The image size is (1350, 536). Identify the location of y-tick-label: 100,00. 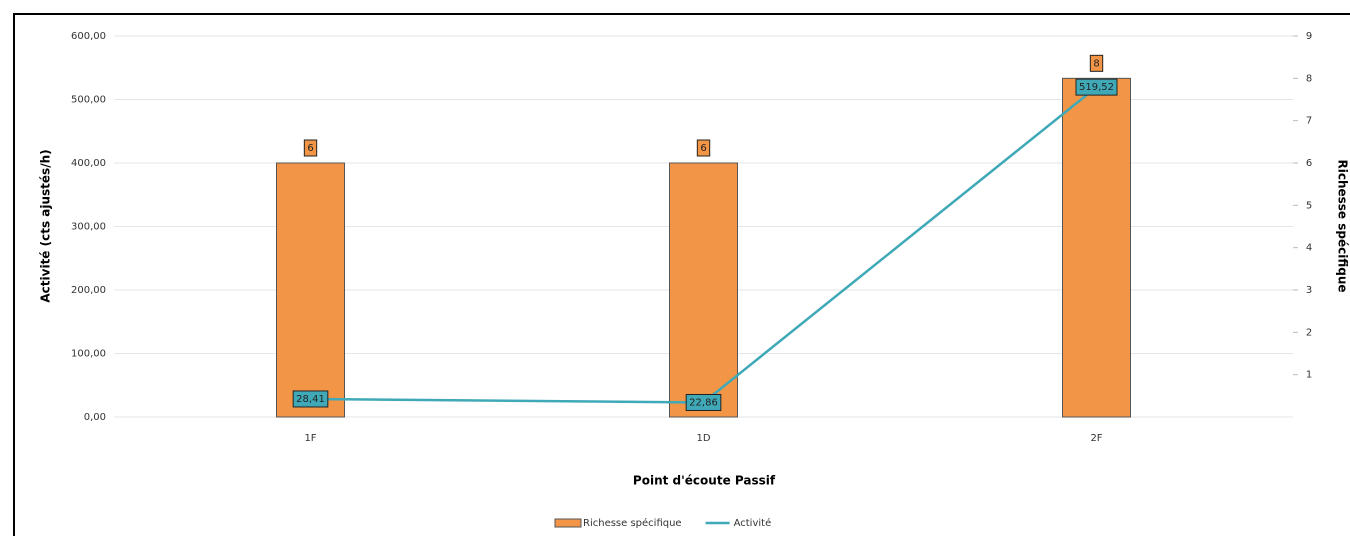
(88, 354).